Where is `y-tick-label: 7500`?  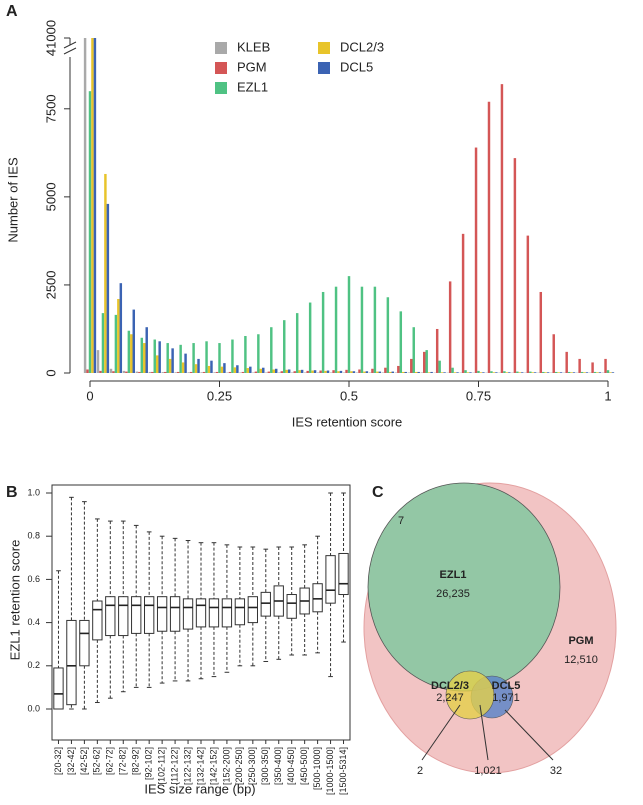 y-tick-label: 7500 is located at coordinates (50, 108).